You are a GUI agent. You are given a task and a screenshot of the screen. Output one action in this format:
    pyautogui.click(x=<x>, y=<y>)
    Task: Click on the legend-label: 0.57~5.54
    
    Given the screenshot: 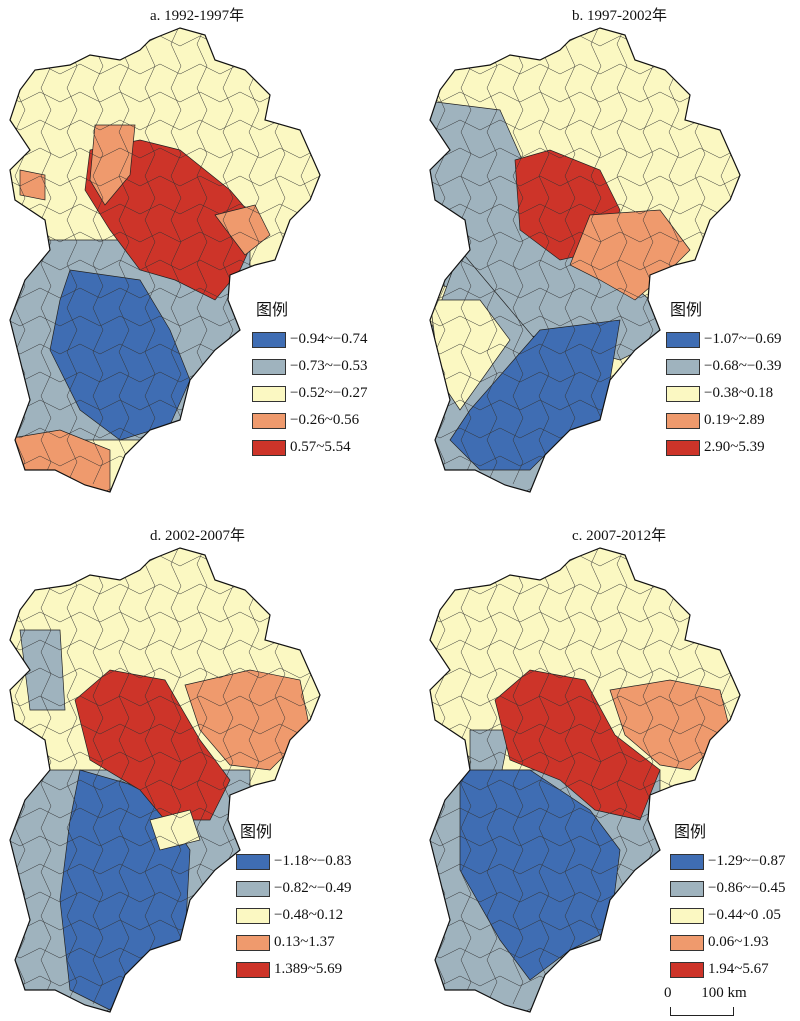 What is the action you would take?
    pyautogui.click(x=320, y=447)
    